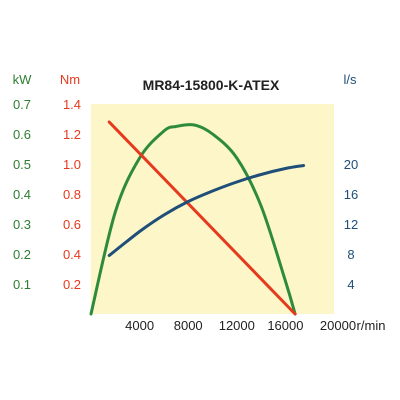  What do you see at coordinates (206, 210) in the screenshot?
I see `series-ls-line` at bounding box center [206, 210].